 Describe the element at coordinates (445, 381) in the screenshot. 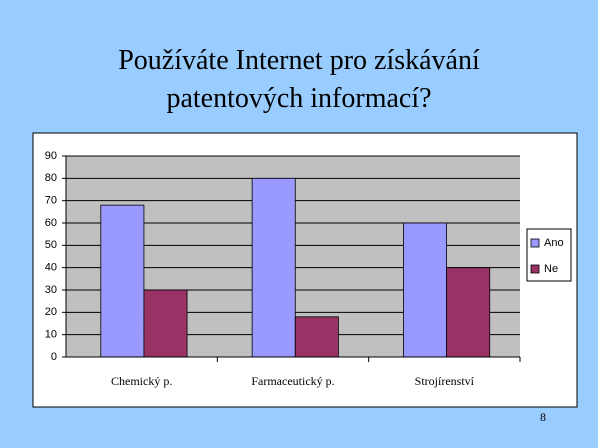

I see `x-tick-label: Strojírenství` at that location.